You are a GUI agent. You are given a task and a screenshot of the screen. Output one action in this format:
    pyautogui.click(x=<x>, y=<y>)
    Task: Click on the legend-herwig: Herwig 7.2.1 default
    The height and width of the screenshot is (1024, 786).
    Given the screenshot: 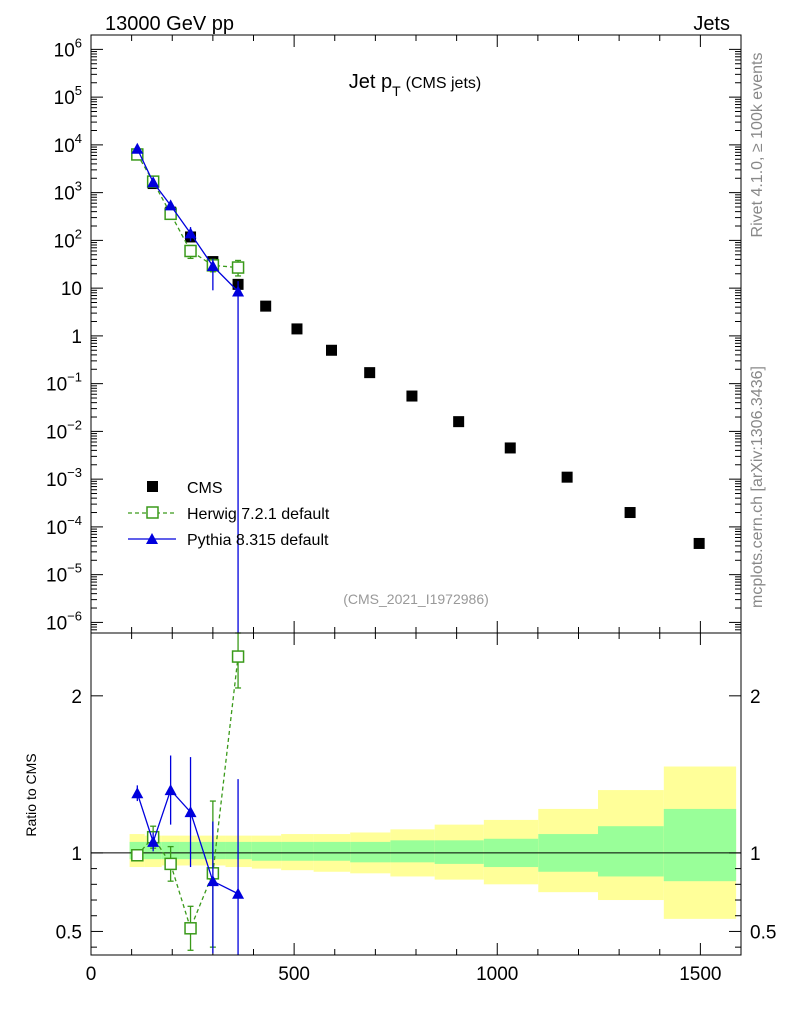 What is the action you would take?
    pyautogui.click(x=229, y=514)
    